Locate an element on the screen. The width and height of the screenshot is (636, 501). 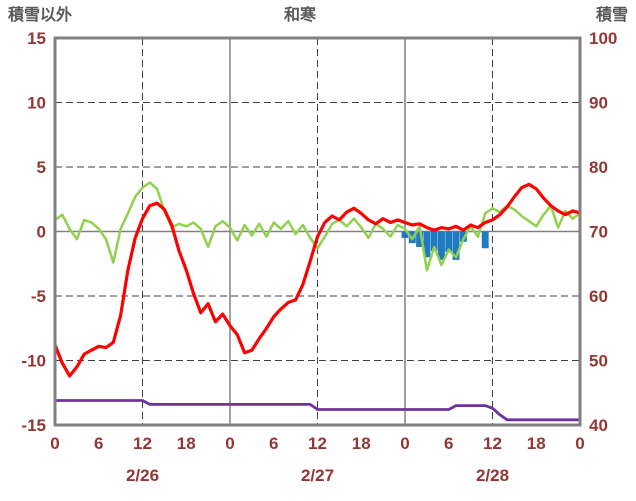
y-right-tick-label: 70 is located at coordinates (598, 232).